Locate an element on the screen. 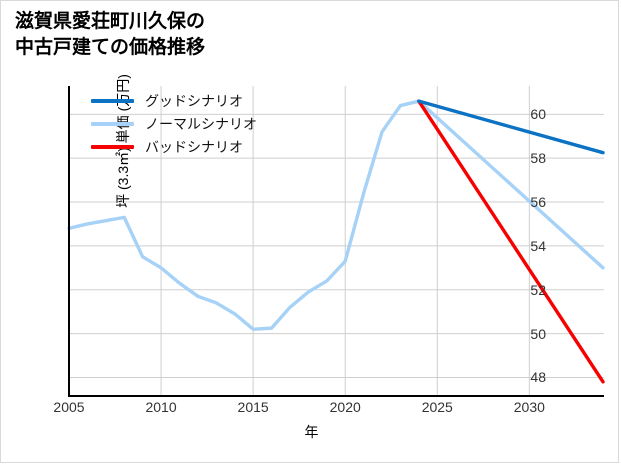 The width and height of the screenshot is (621, 465). x-axis-spine is located at coordinates (336, 396).